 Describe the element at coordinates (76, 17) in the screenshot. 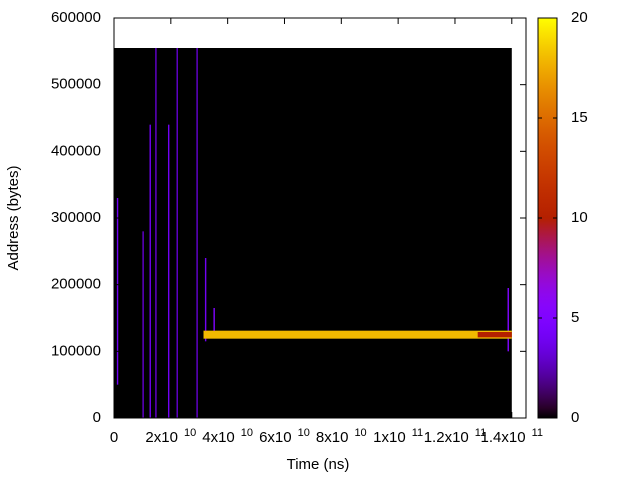

I see `y-tick-label: 600000` at that location.